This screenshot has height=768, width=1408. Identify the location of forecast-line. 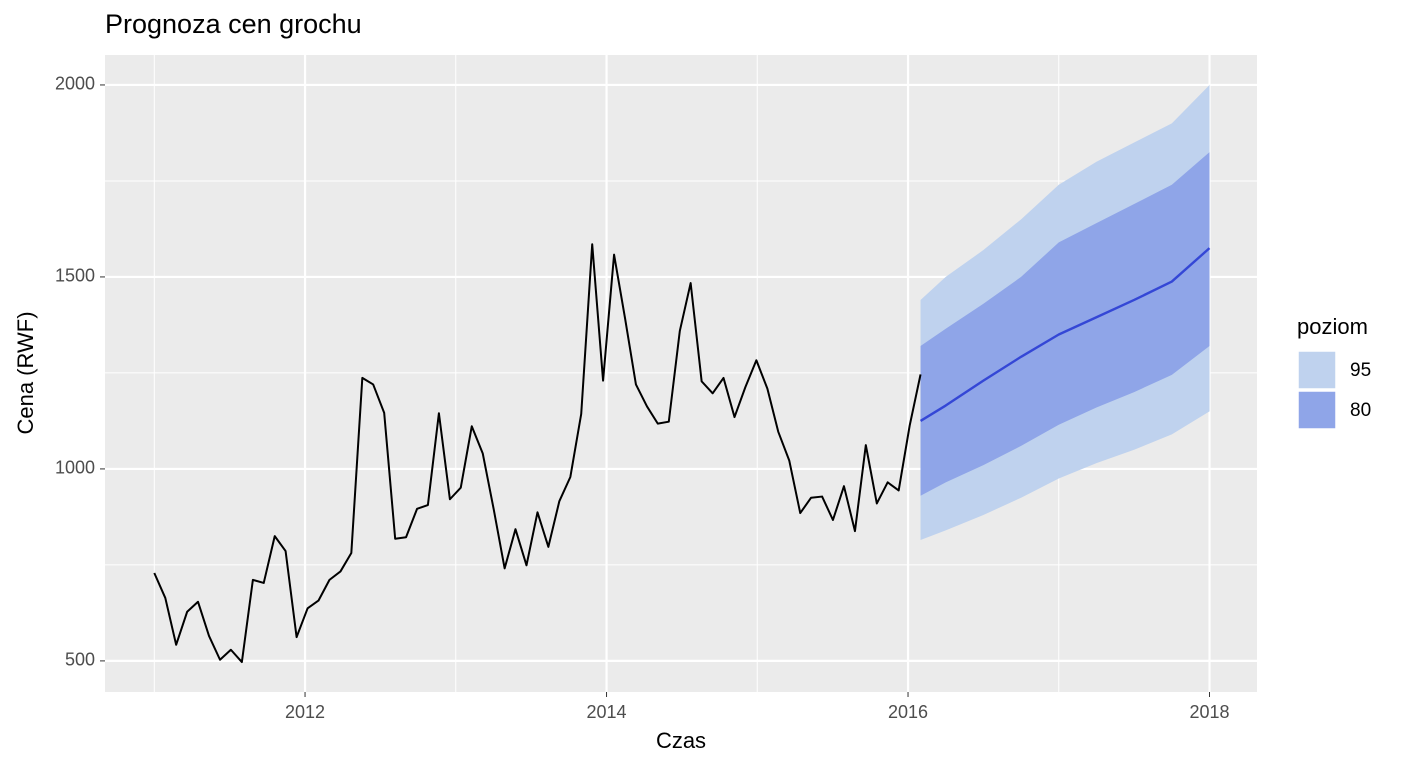
(1065, 334).